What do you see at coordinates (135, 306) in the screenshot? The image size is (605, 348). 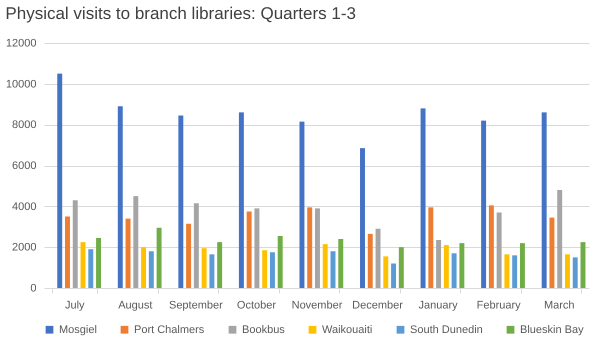 I see `x-tick-label: August` at bounding box center [135, 306].